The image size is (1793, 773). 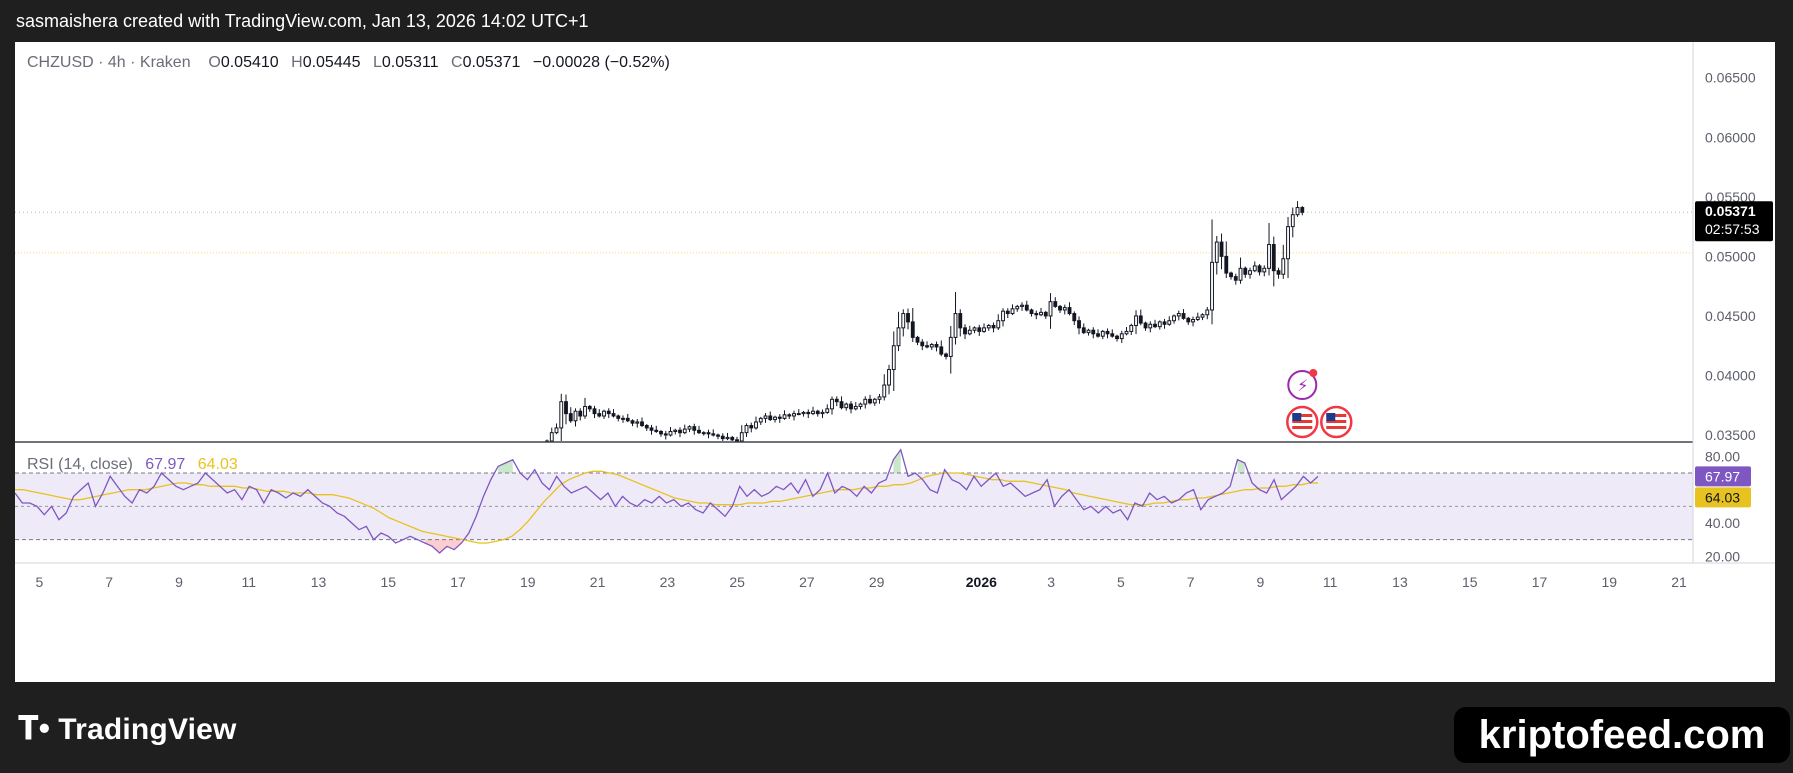 What do you see at coordinates (1470, 582) in the screenshot?
I see `time-axis-tick: 15` at bounding box center [1470, 582].